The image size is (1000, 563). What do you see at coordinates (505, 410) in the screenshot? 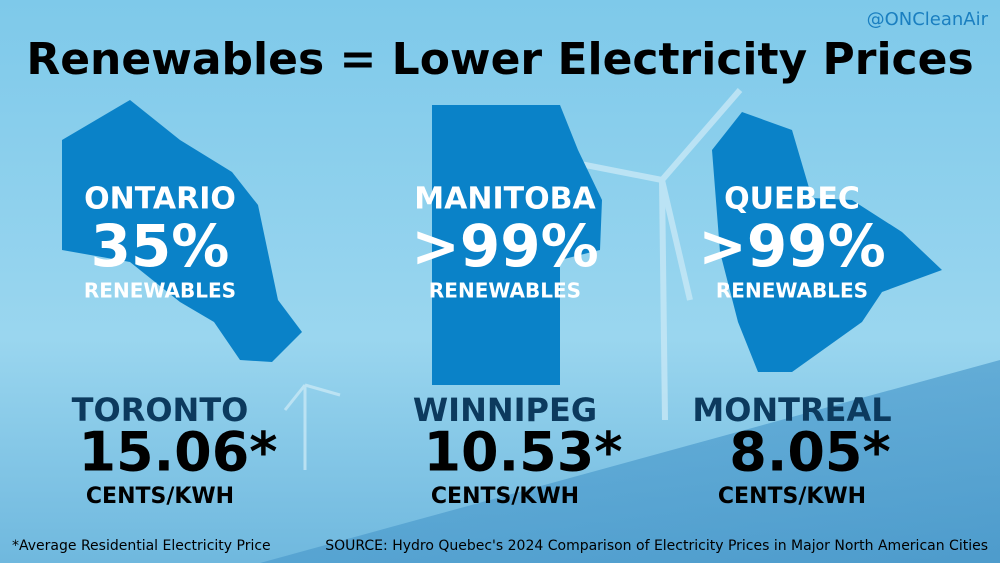
I see `city-name: WINNIPEG` at bounding box center [505, 410].